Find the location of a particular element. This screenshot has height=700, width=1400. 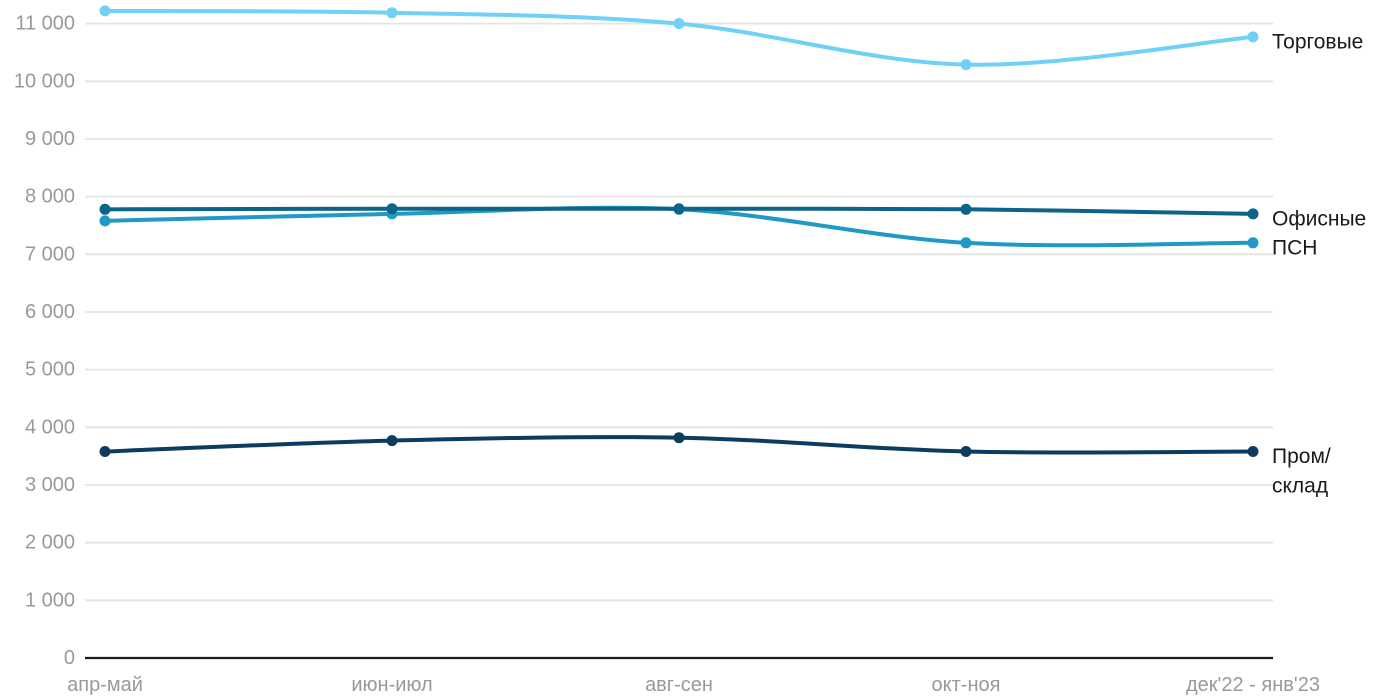

y-tick-label-4000: 4 000 is located at coordinates (50, 427).